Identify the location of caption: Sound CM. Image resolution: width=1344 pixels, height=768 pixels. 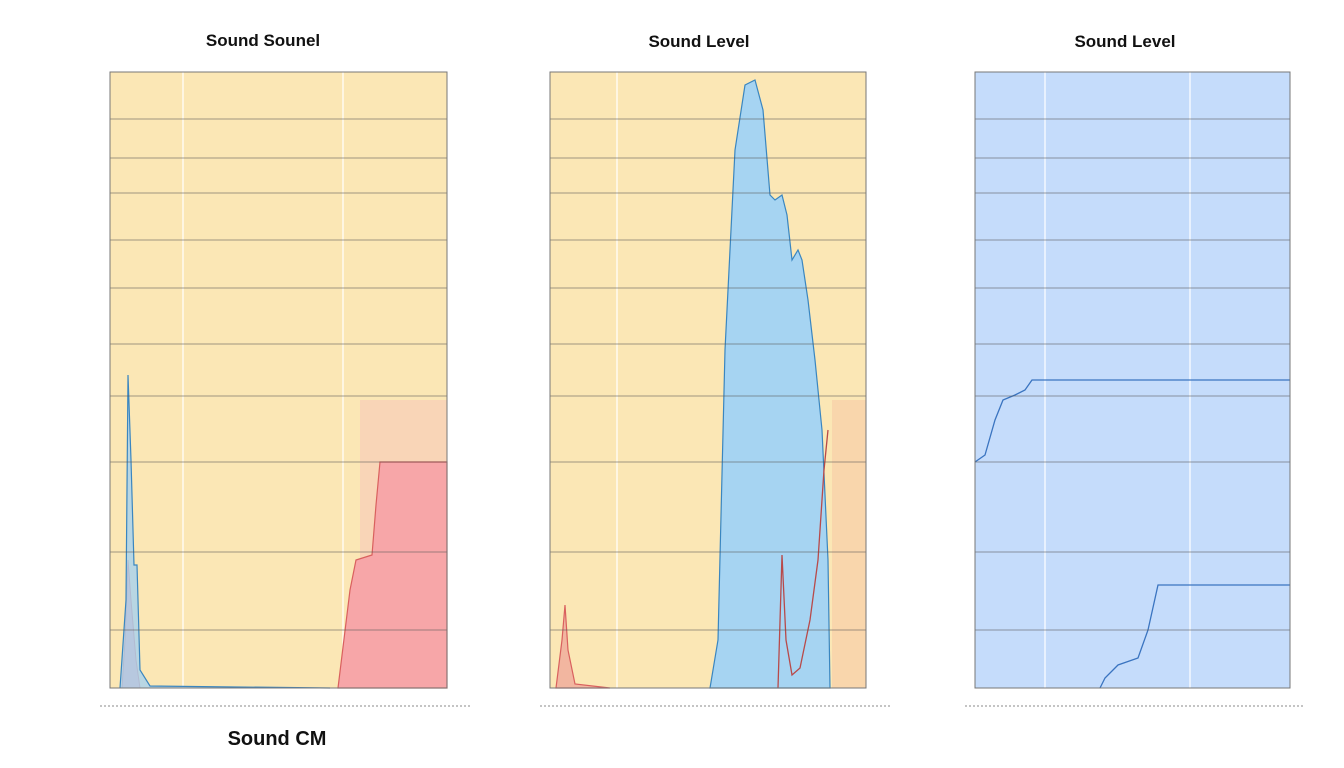
(277, 739).